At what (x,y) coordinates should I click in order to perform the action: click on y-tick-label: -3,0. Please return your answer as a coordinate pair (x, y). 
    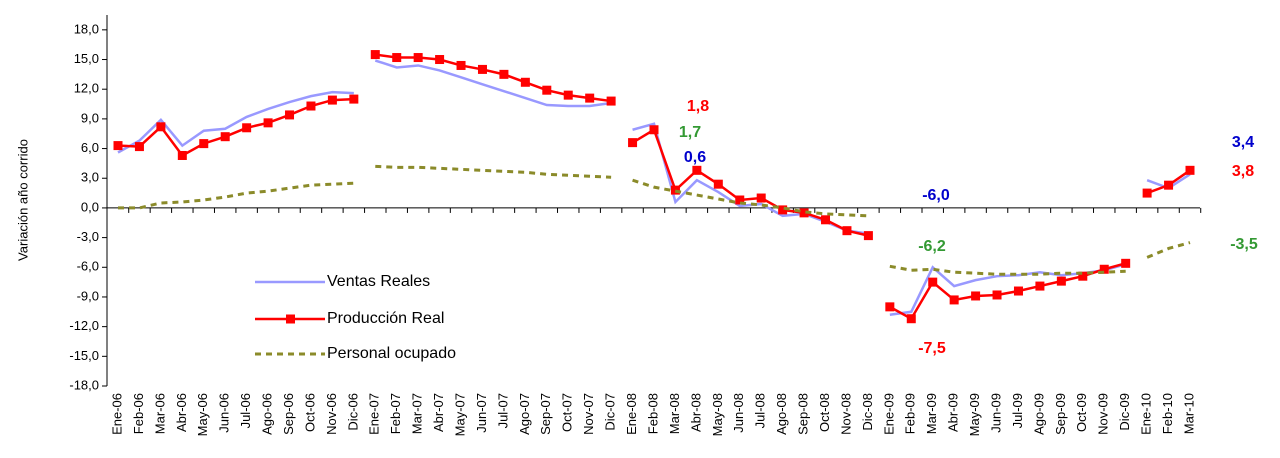
    Looking at the image, I should click on (88, 236).